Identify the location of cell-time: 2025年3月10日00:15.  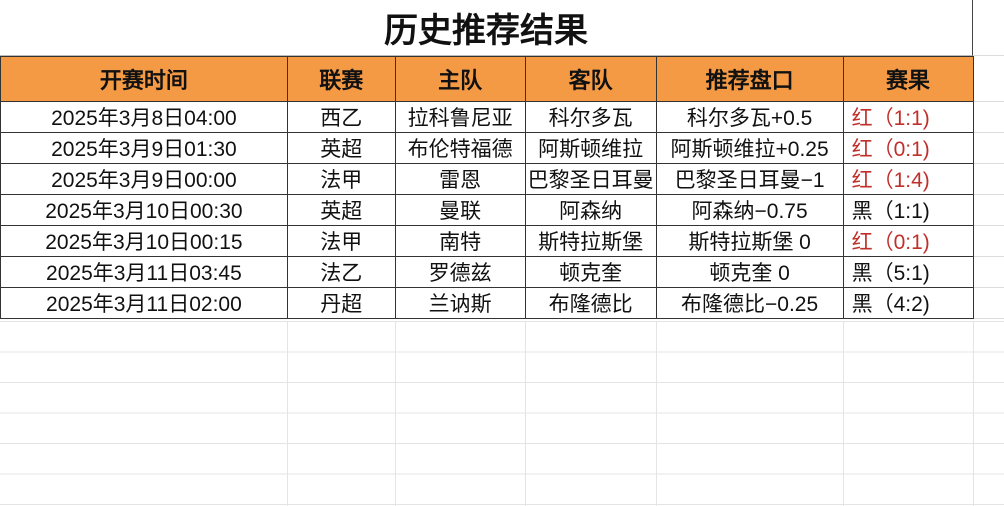
(144, 241).